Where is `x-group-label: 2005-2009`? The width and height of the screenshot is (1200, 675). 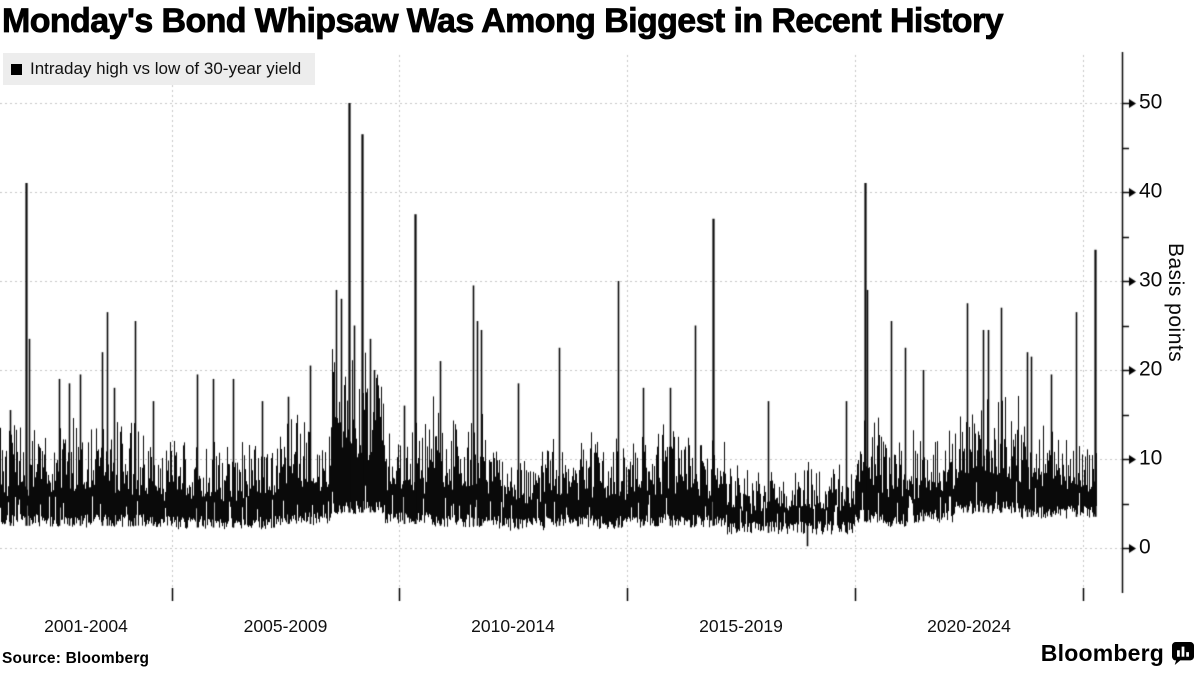
x-group-label: 2005-2009 is located at coordinates (285, 626).